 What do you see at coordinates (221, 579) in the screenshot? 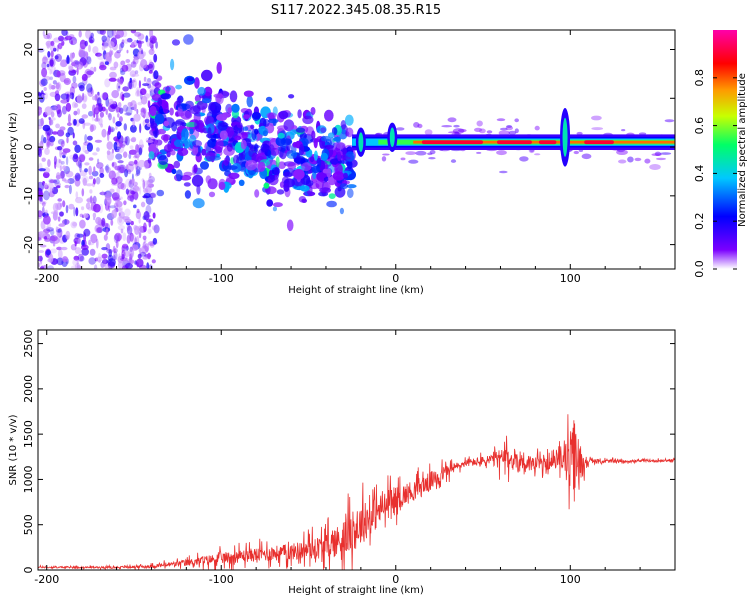
I see `snr-x-tick-label: -100` at bounding box center [221, 579].